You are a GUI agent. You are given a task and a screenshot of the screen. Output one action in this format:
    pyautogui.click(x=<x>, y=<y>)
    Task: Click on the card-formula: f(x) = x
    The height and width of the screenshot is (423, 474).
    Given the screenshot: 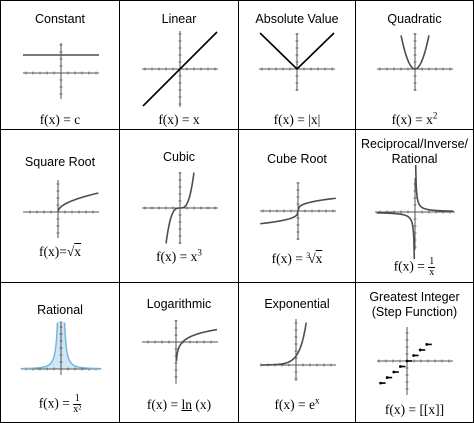 What is the action you would take?
    pyautogui.click(x=179, y=120)
    